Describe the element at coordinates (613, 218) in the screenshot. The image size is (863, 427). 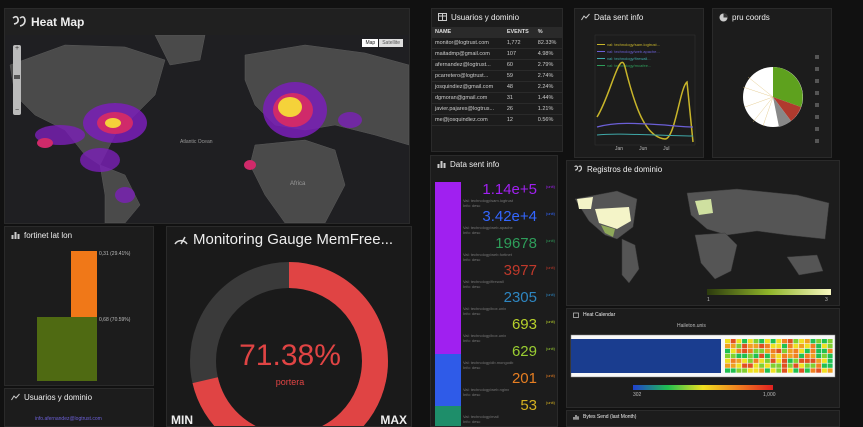
I see `region-usa` at that location.